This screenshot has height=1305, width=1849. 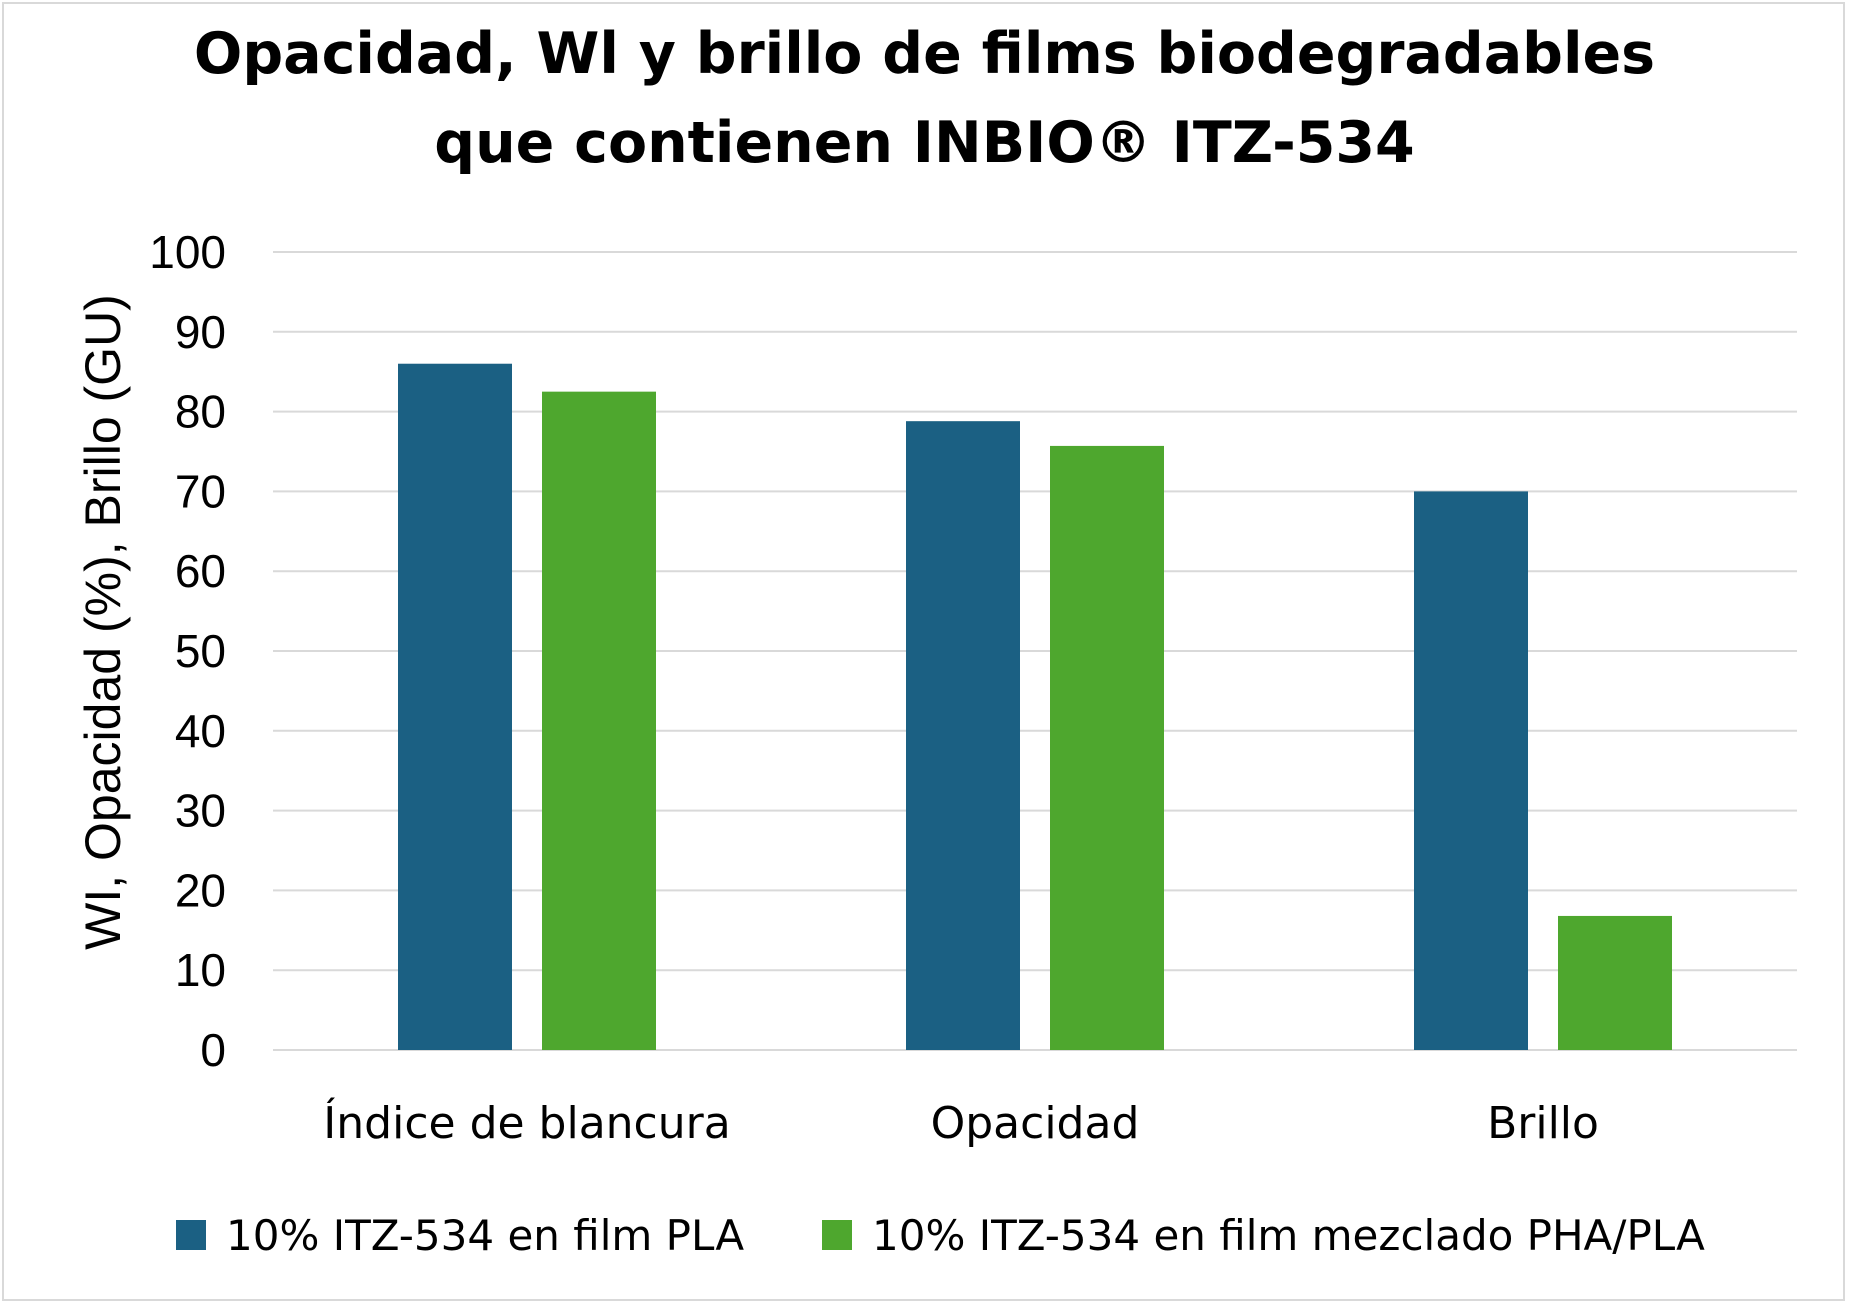 What do you see at coordinates (213, 1050) in the screenshot?
I see `y-tick-label: 0` at bounding box center [213, 1050].